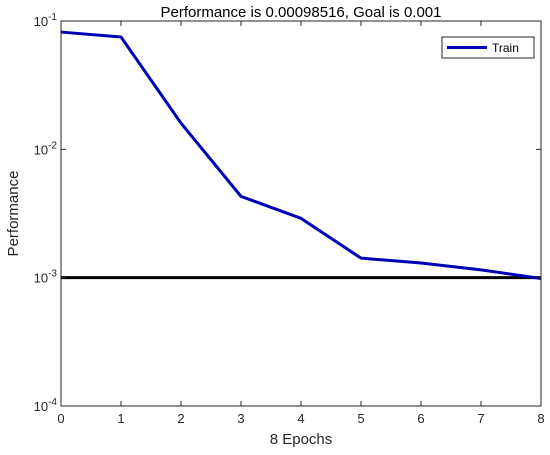 This screenshot has width=550, height=455. I want to click on y-tick-label: 10⁻³, so click(46, 277).